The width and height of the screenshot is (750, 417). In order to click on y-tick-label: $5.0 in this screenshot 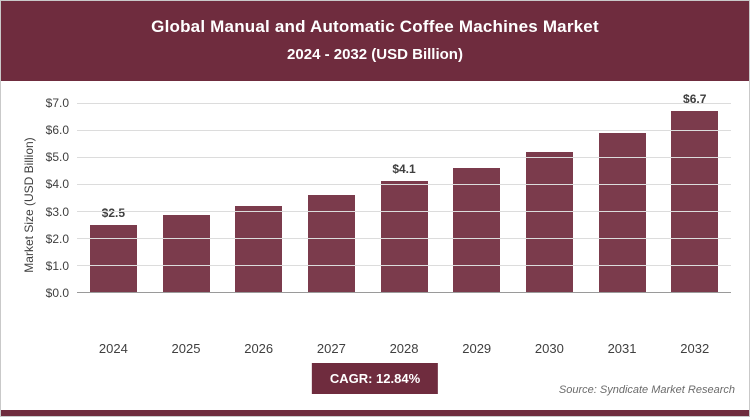, I will do `click(57, 157)`.